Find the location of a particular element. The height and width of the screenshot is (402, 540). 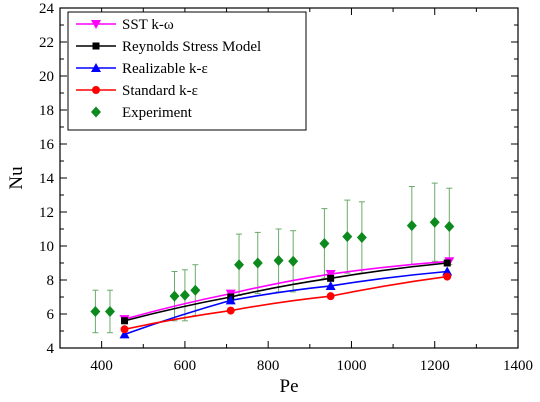

x-tick-label: 1200 is located at coordinates (435, 366).